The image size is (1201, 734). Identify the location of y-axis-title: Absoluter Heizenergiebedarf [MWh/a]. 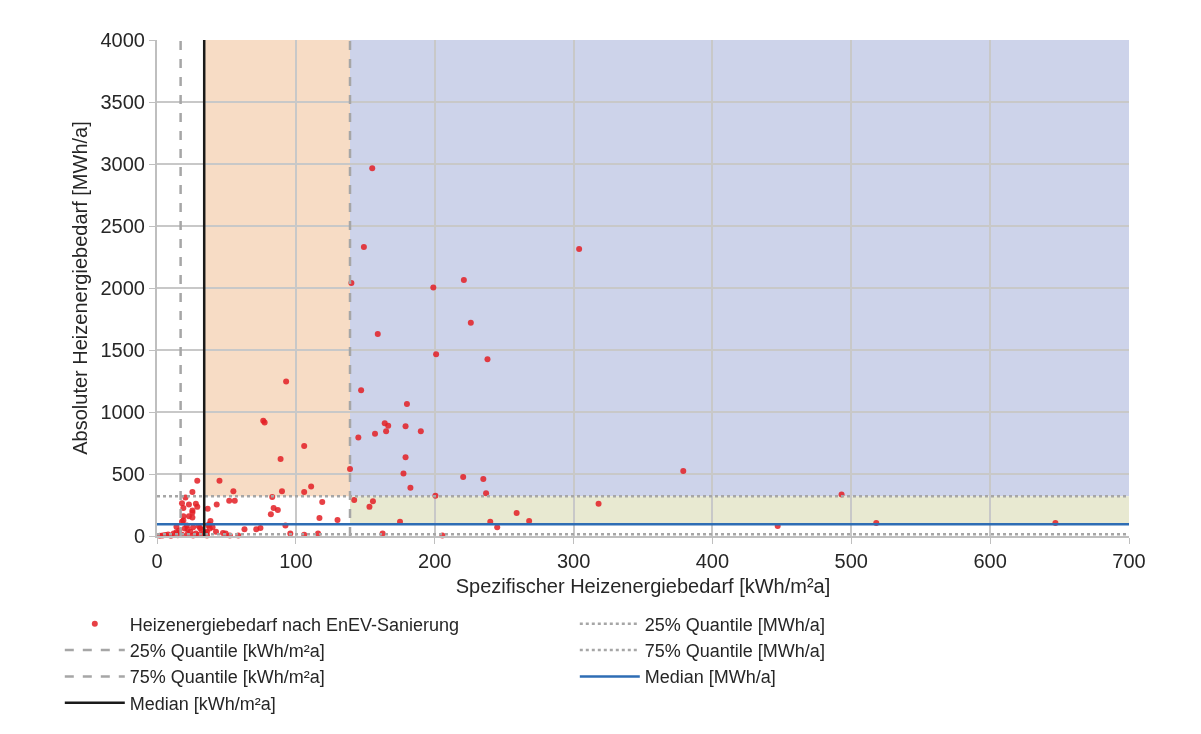
(79, 288).